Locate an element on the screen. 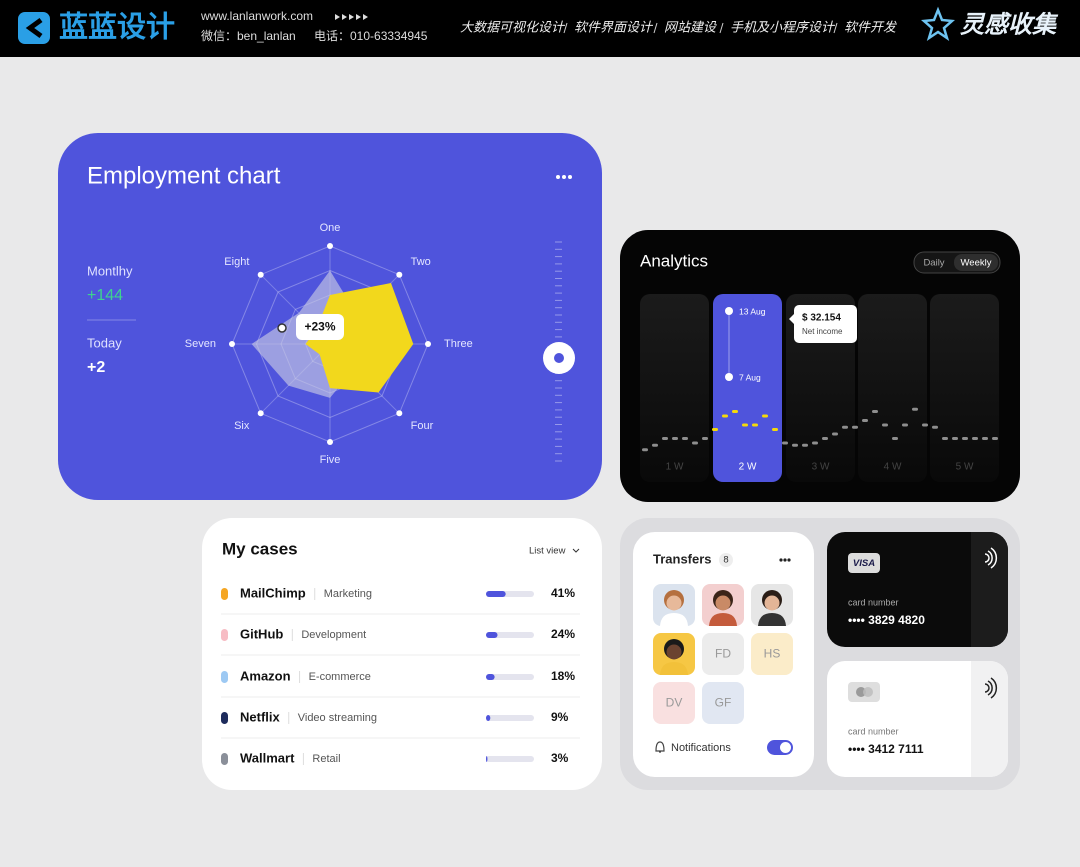 The width and height of the screenshot is (1080, 867). initials: FD is located at coordinates (723, 654).